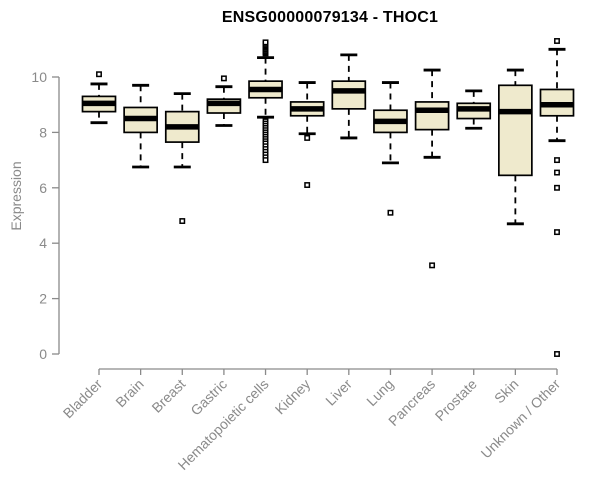 Image resolution: width=600 pixels, height=500 pixels. I want to click on y-tick-label: 8, so click(43, 132).